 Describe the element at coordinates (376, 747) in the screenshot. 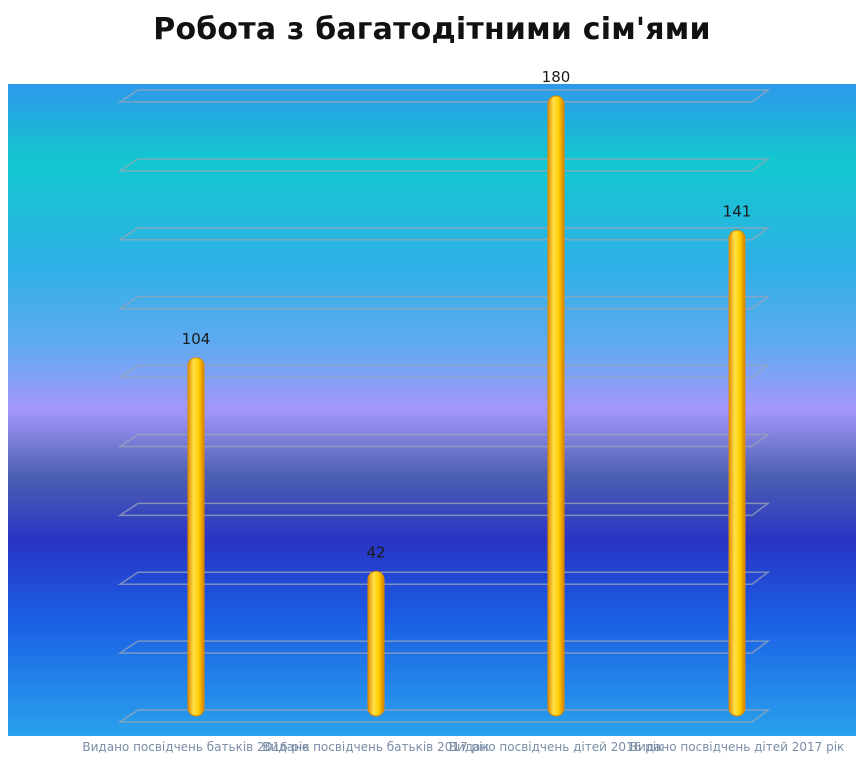

I see `x-tick-label: Видано посвідчень батьків 2017 рік` at that location.